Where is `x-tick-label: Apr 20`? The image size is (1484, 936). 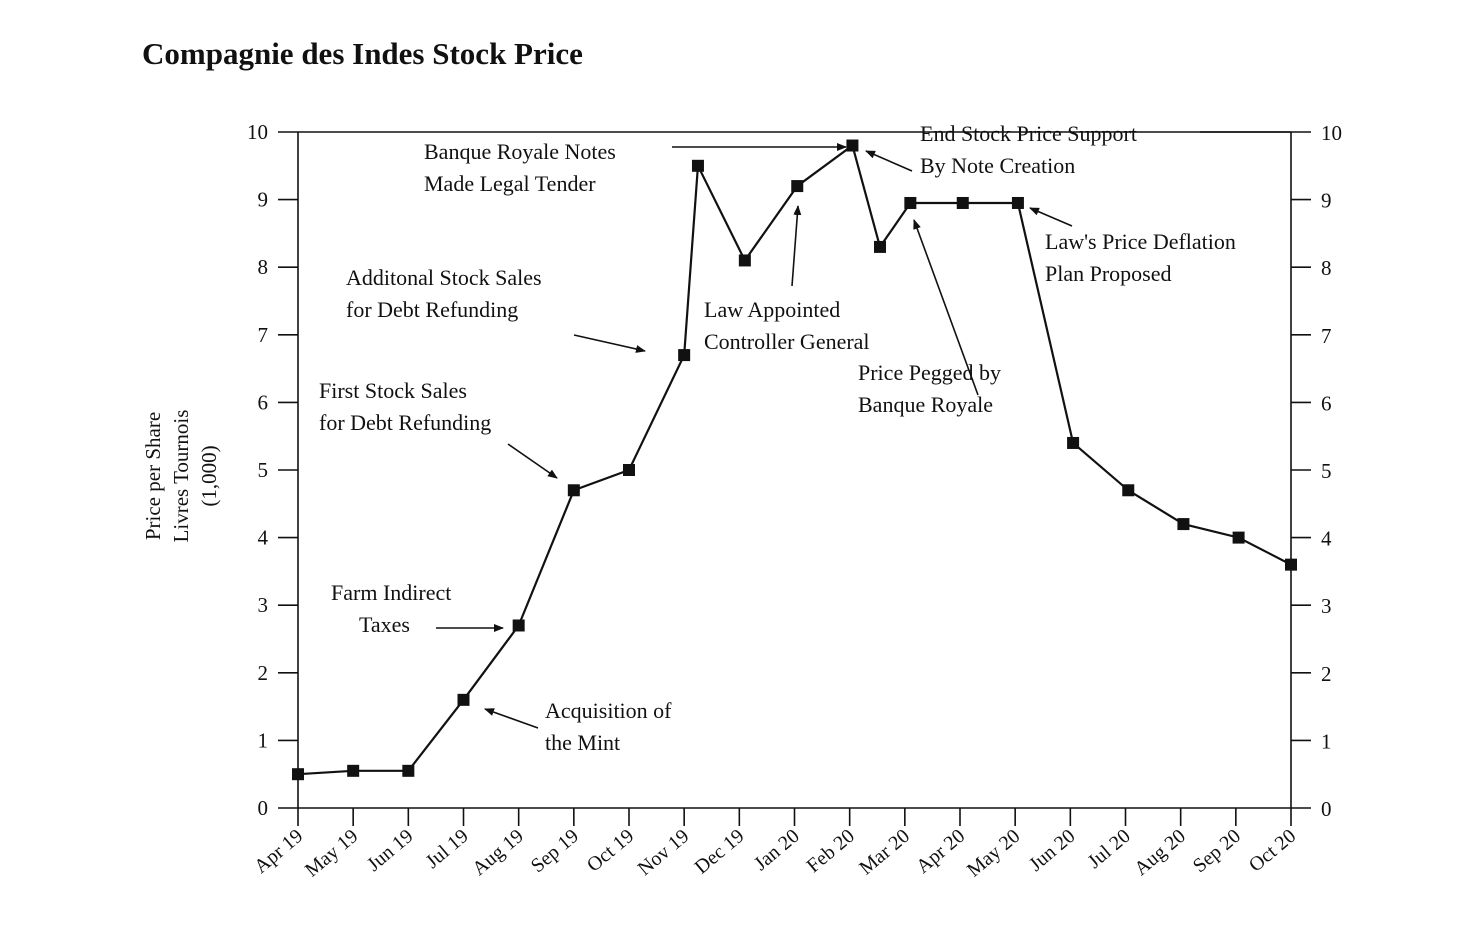 x-tick-label: Apr 20 is located at coordinates (940, 851).